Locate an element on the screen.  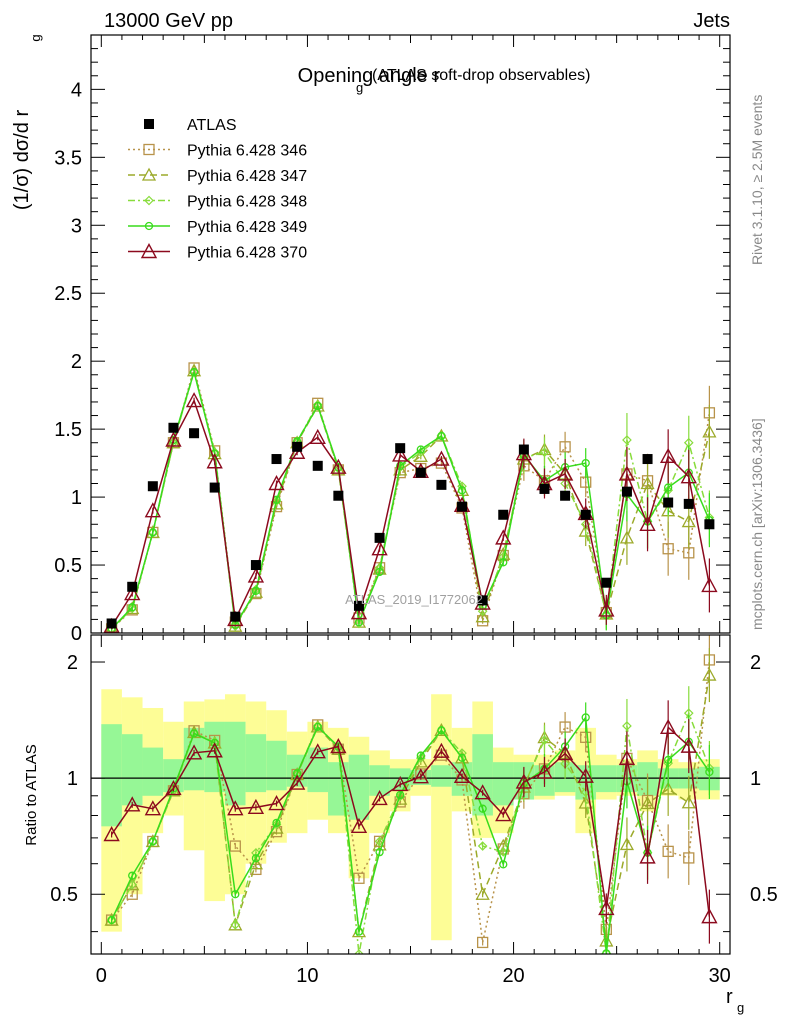
ratio-ylabel: Ratio to ATLAS is located at coordinates (31, 794).